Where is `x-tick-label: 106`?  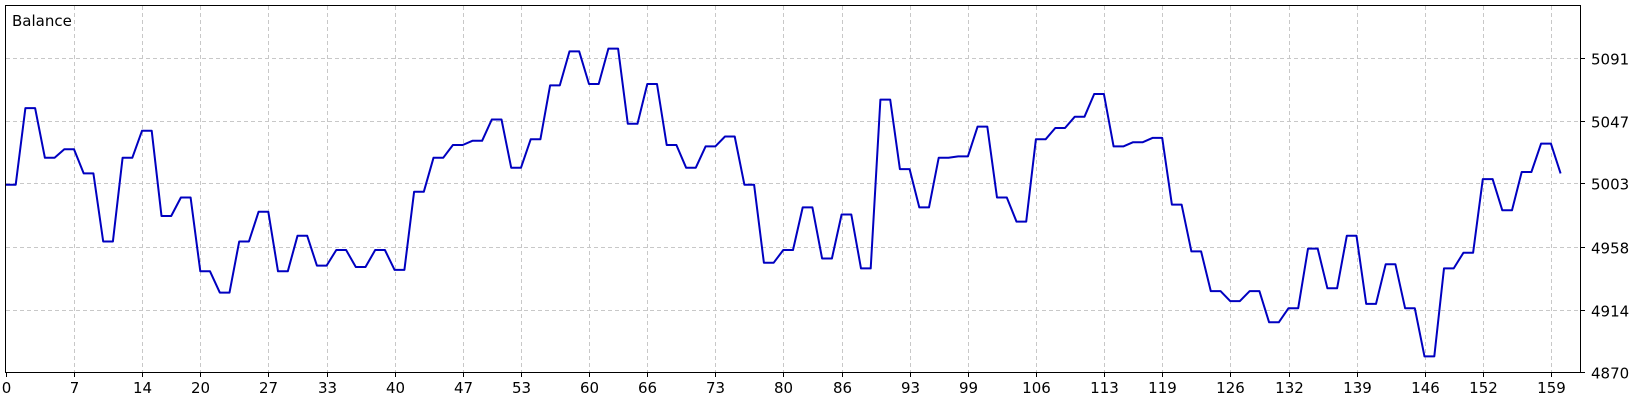 x-tick-label: 106 is located at coordinates (1036, 388).